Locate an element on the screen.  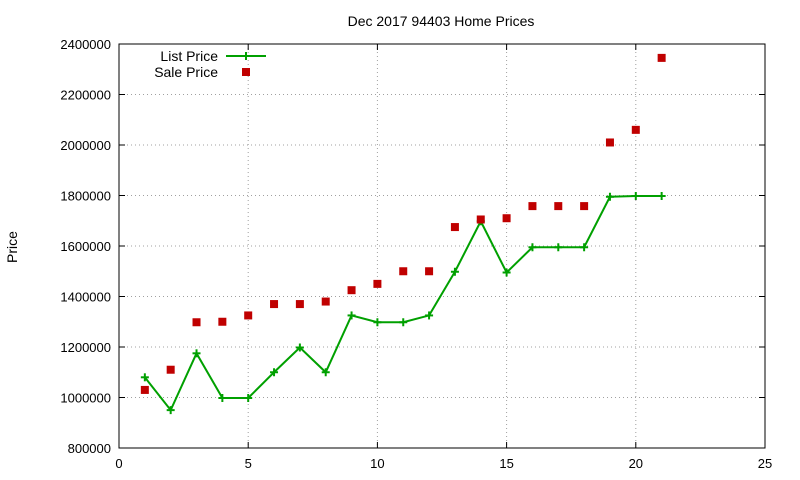
legend-label: List Price is located at coordinates (189, 56).